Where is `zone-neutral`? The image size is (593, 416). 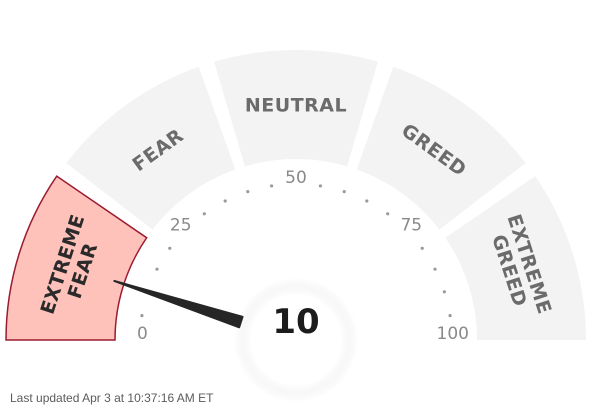 zone-neutral is located at coordinates (296, 108).